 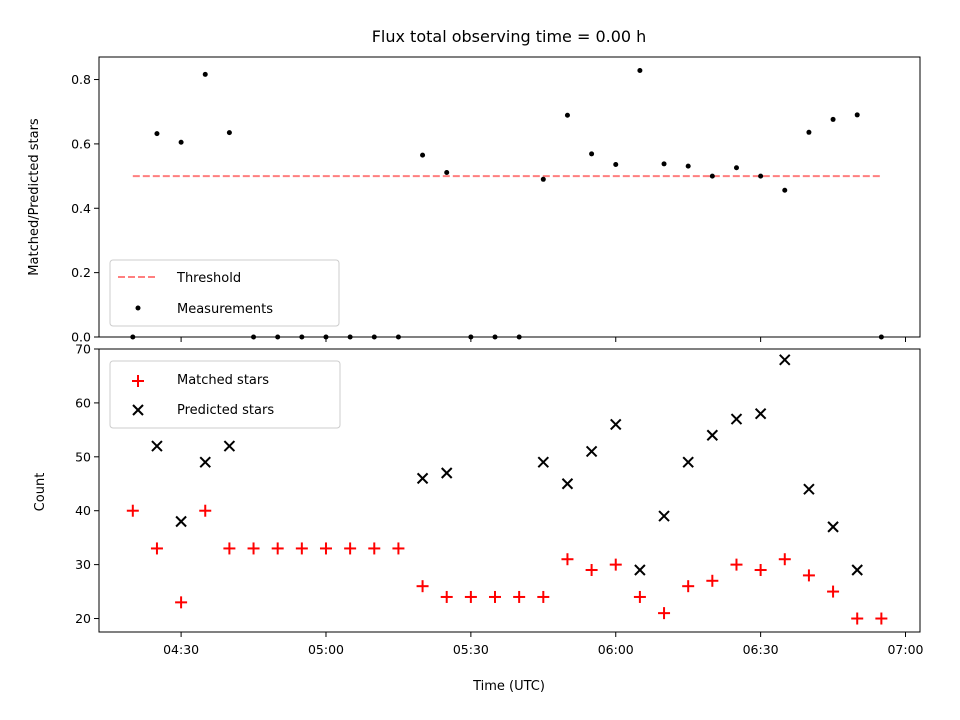 I want to click on ratio-legend: Threshold Measurements, so click(x=224, y=293).